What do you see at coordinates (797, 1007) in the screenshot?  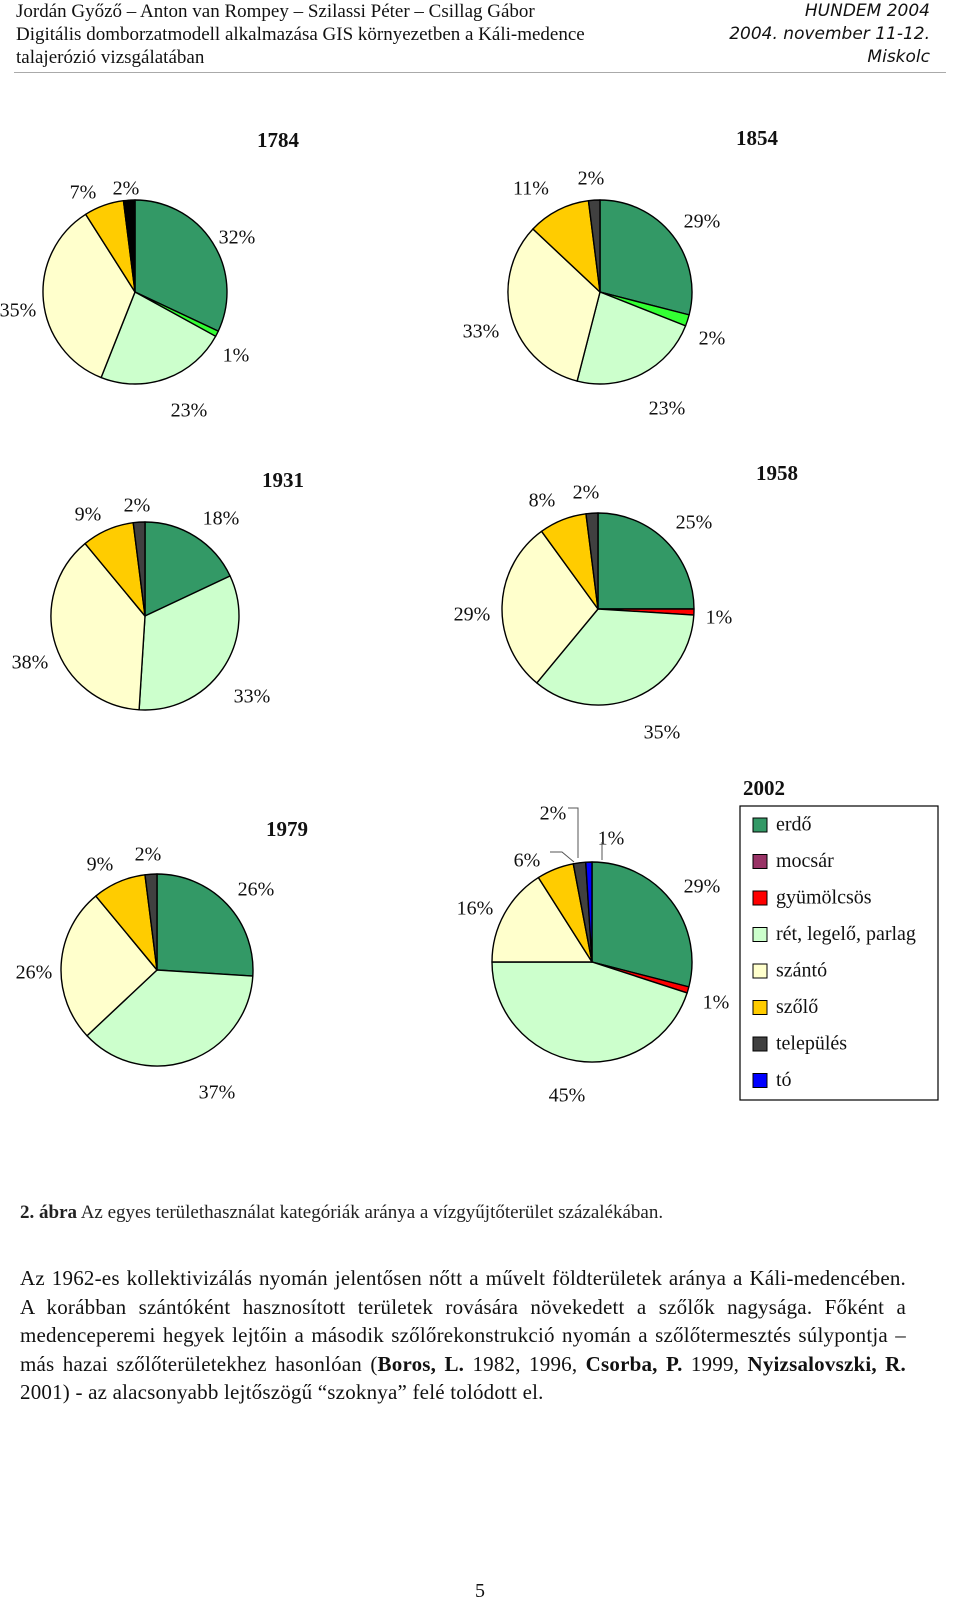 I see `legend-label: szőlő` at bounding box center [797, 1007].